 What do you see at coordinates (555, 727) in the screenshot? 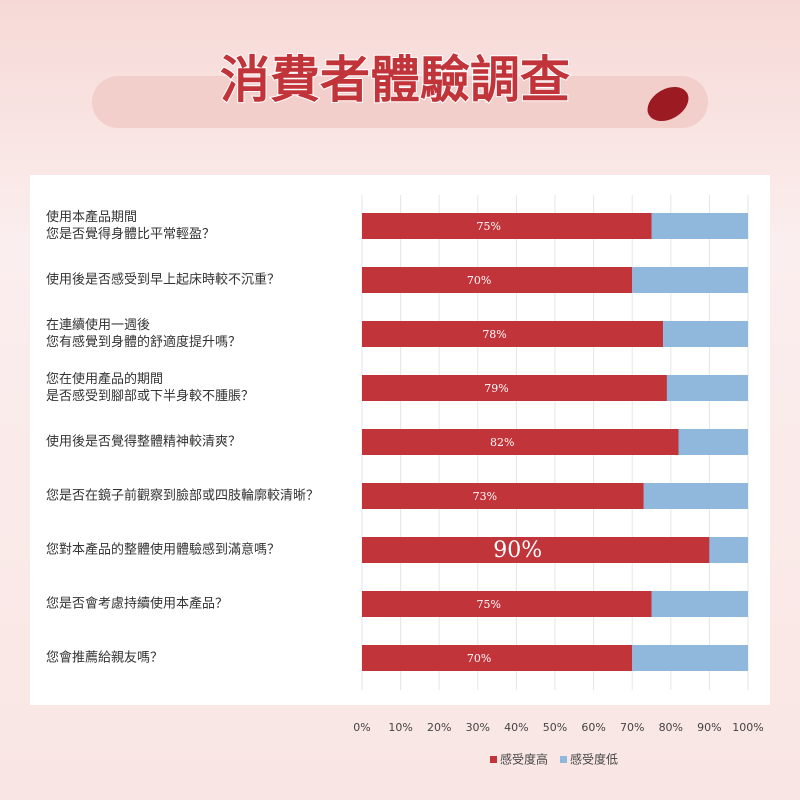
I see `x-tick-label: 50%` at bounding box center [555, 727].